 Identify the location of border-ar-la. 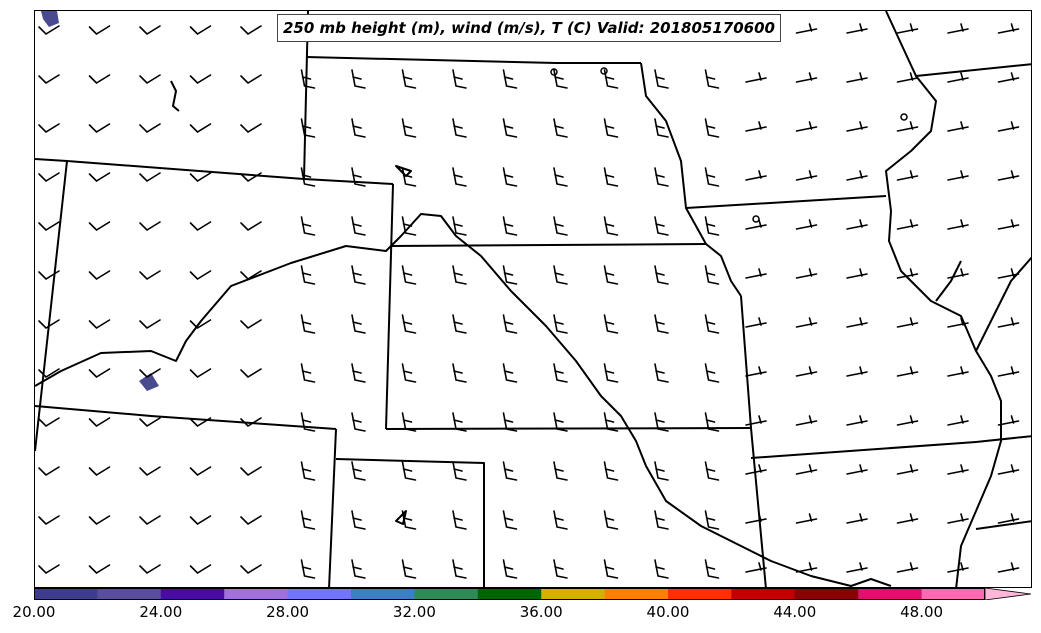
(1003, 525).